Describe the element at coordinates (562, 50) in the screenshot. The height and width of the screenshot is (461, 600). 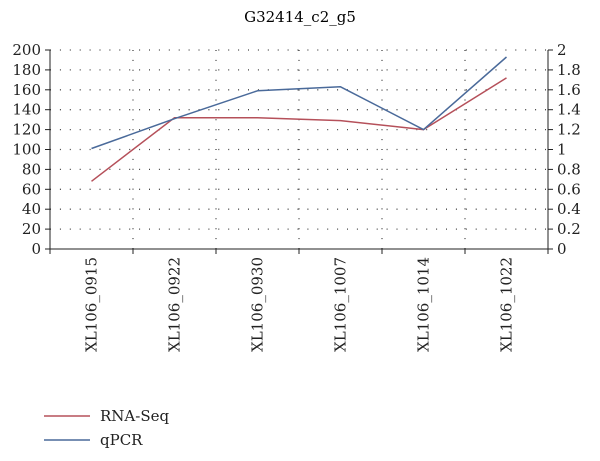
I see `right-tick-label: 2` at that location.